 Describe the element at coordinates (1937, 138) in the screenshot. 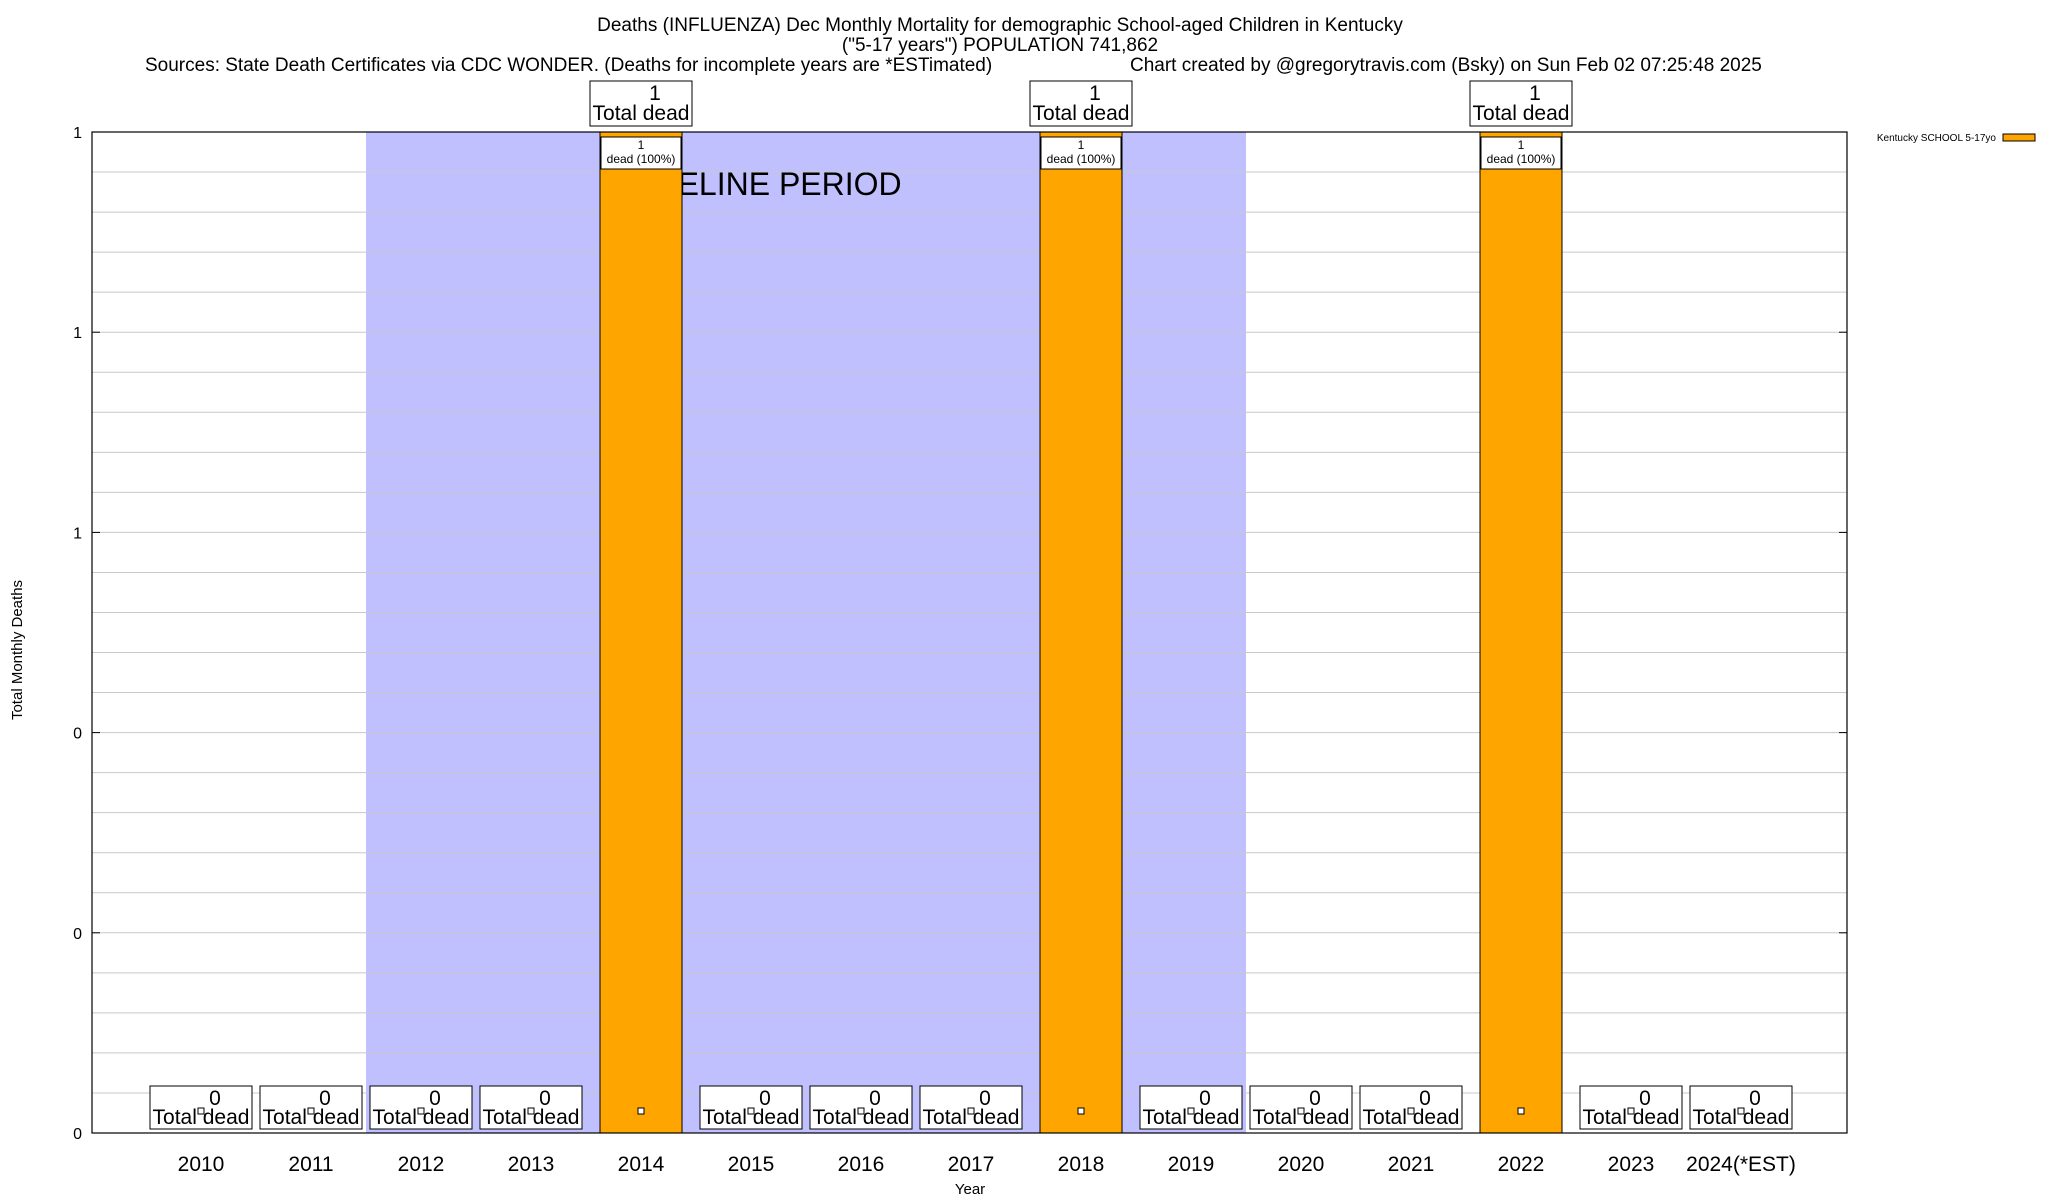

I see `legend-label: Kentucky SCHOOL 5-17yo` at that location.